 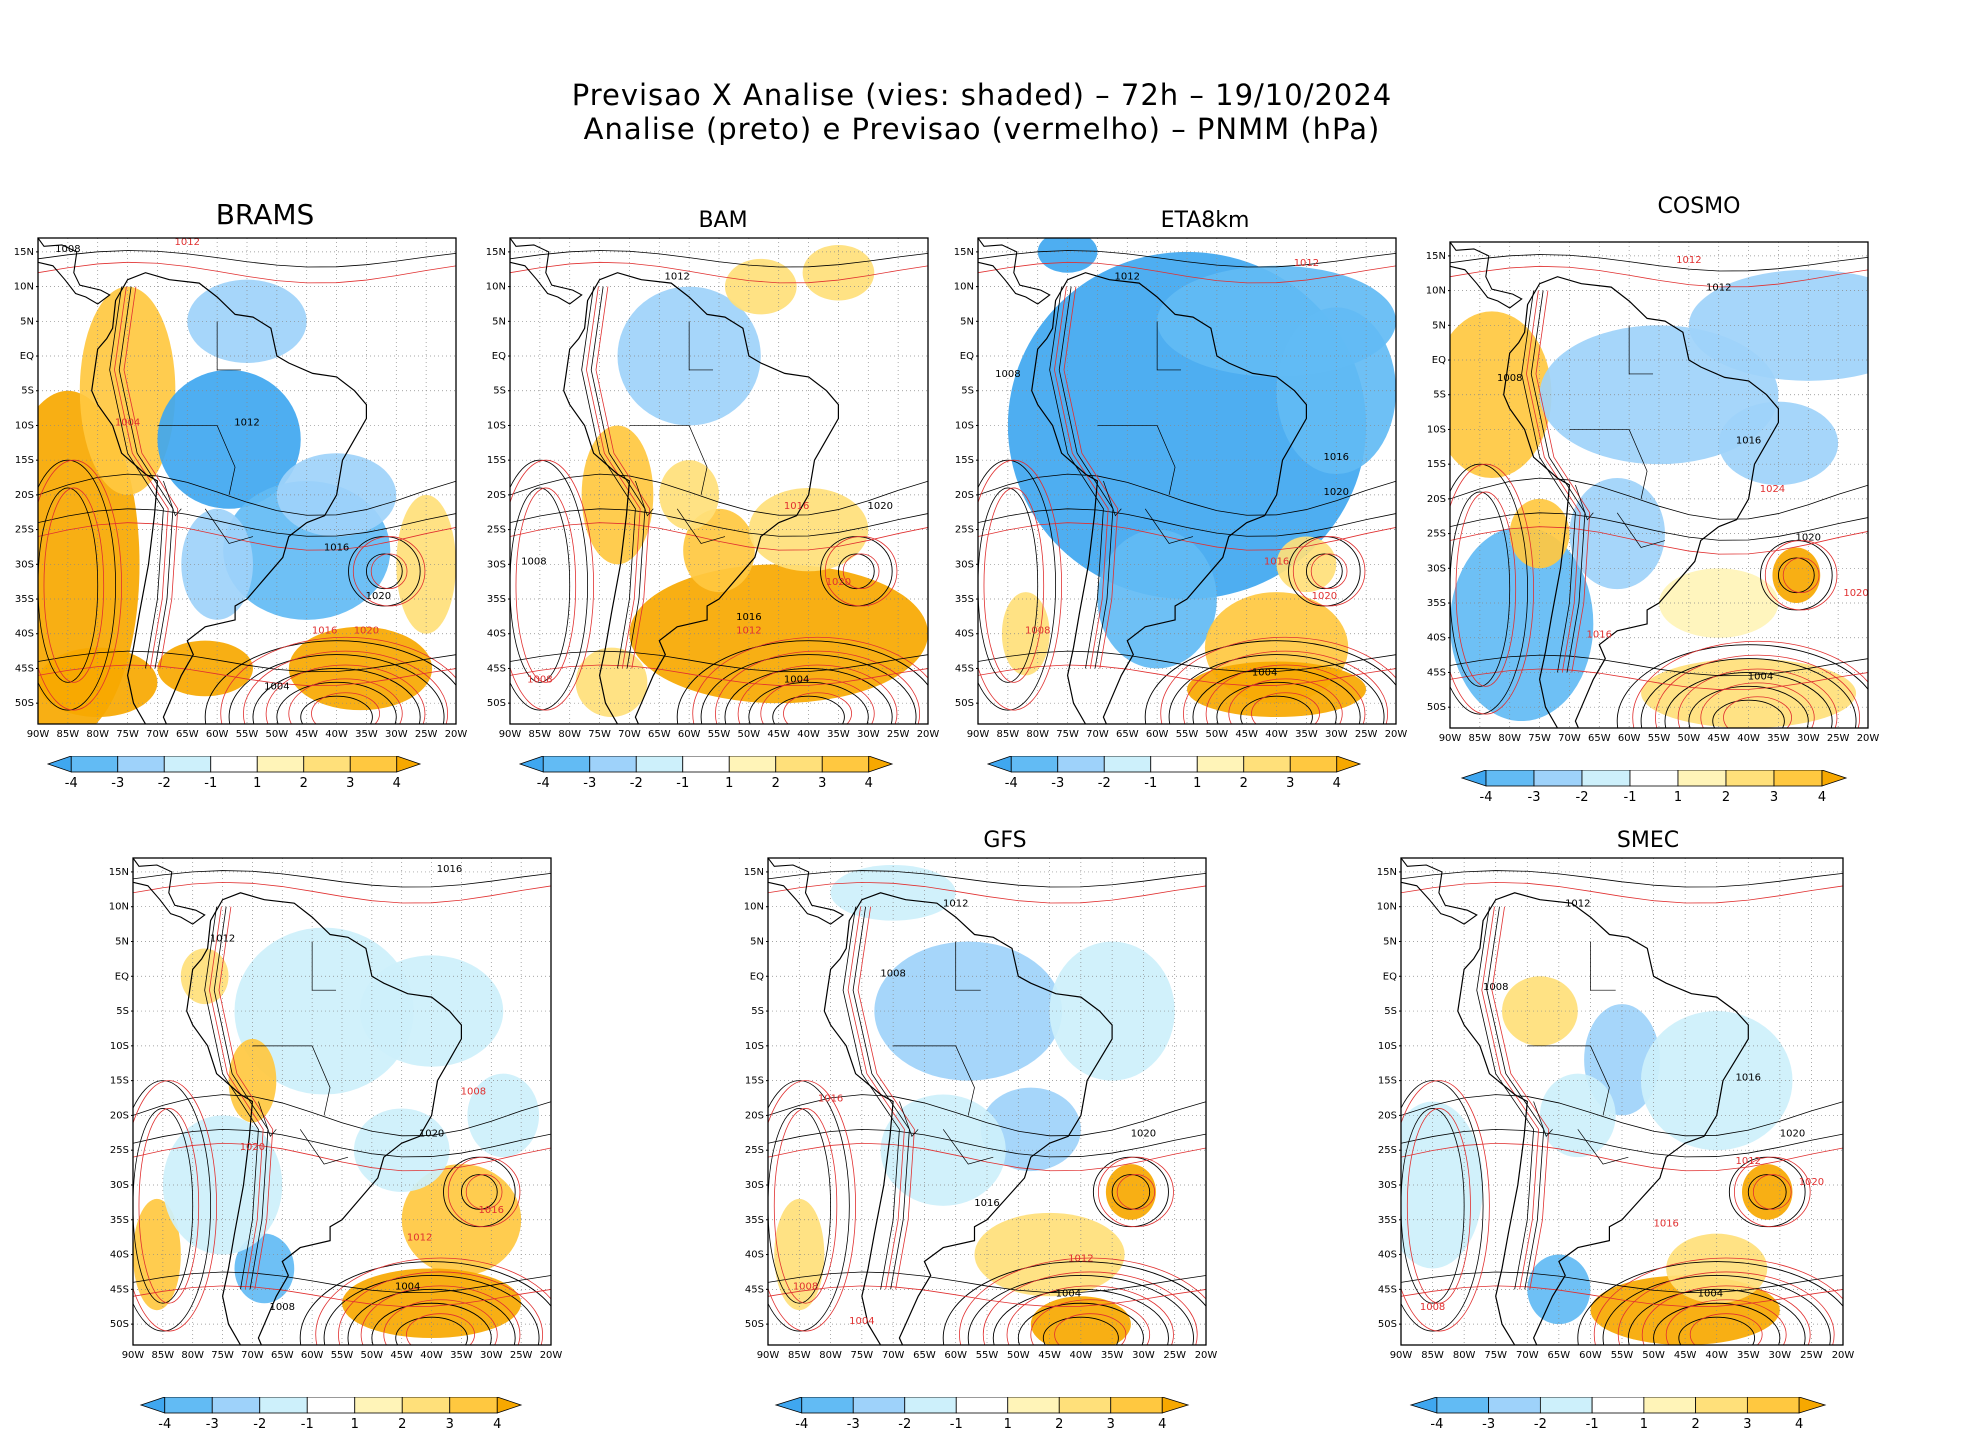 I want to click on colorbar-tick-label: -1, so click(x=1630, y=797).